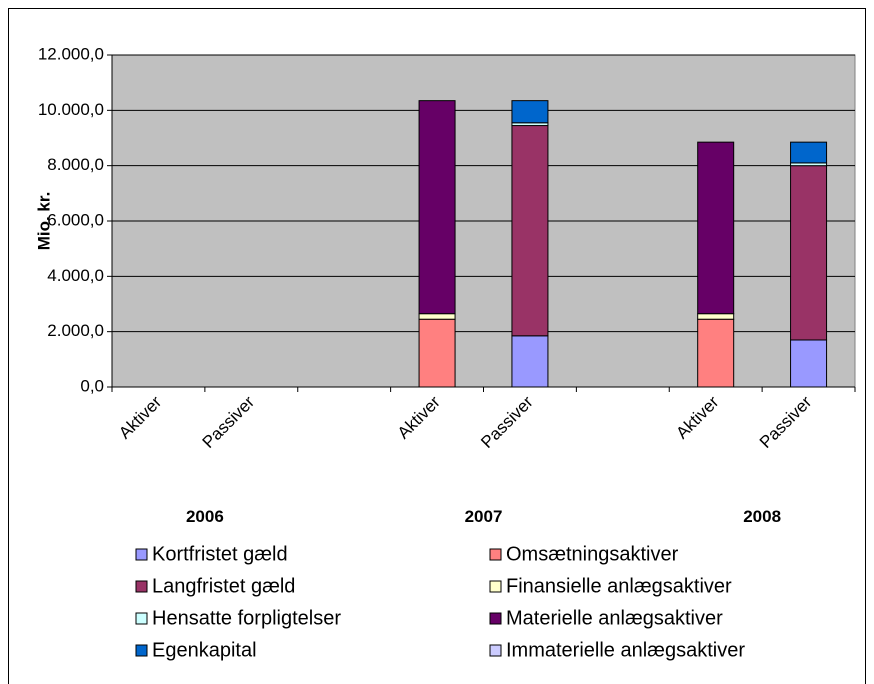 This screenshot has width=874, height=684. I want to click on legend-label: Egenkapital, so click(204, 650).